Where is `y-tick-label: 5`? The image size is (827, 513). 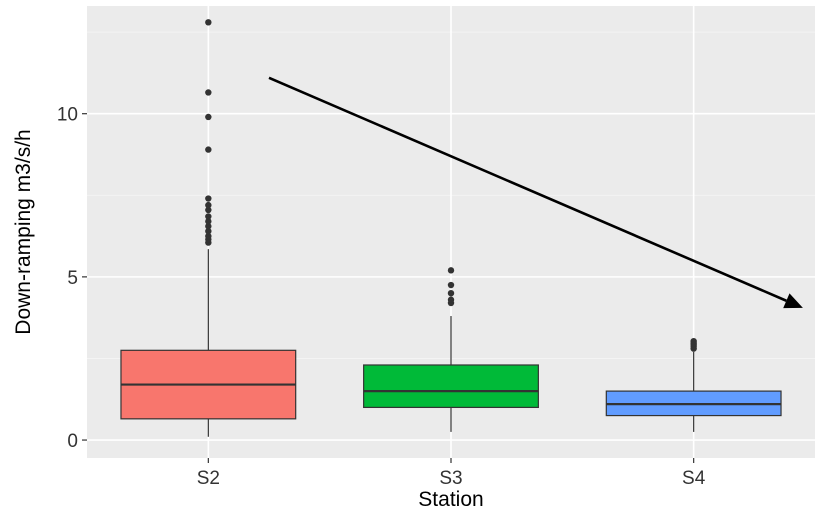 y-tick-label: 5 is located at coordinates (72, 278).